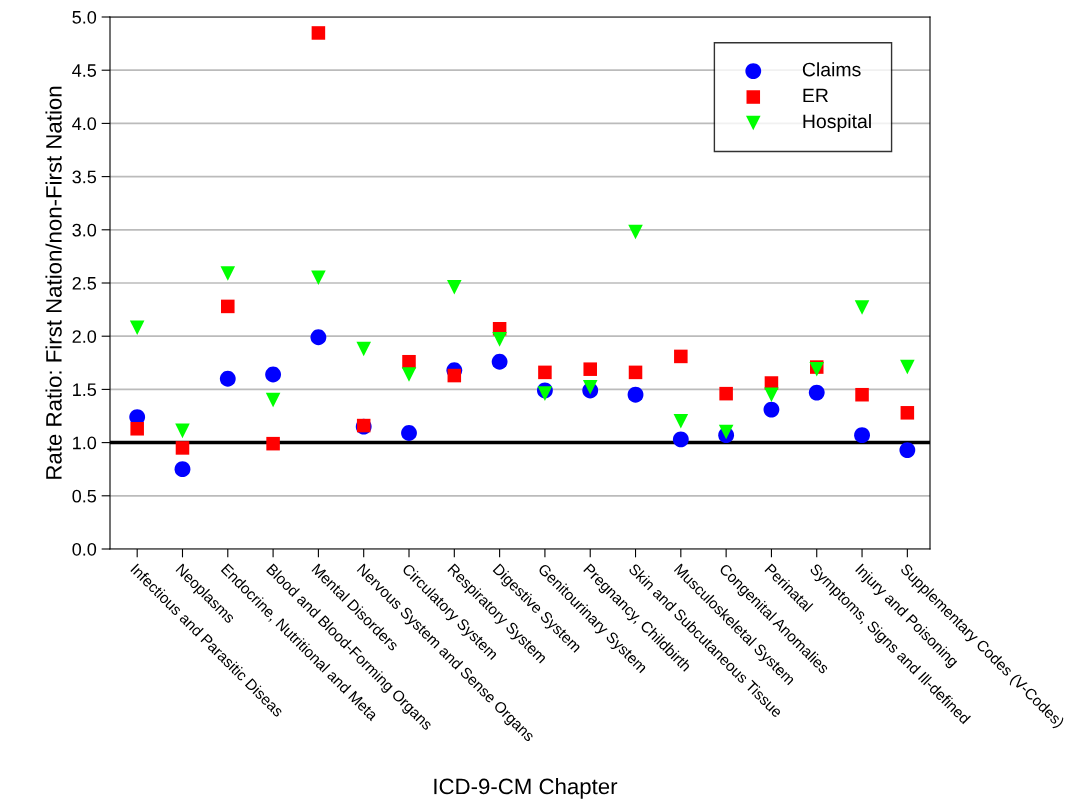  What do you see at coordinates (84, 177) in the screenshot?
I see `y-tick-label: 3.5` at bounding box center [84, 177].